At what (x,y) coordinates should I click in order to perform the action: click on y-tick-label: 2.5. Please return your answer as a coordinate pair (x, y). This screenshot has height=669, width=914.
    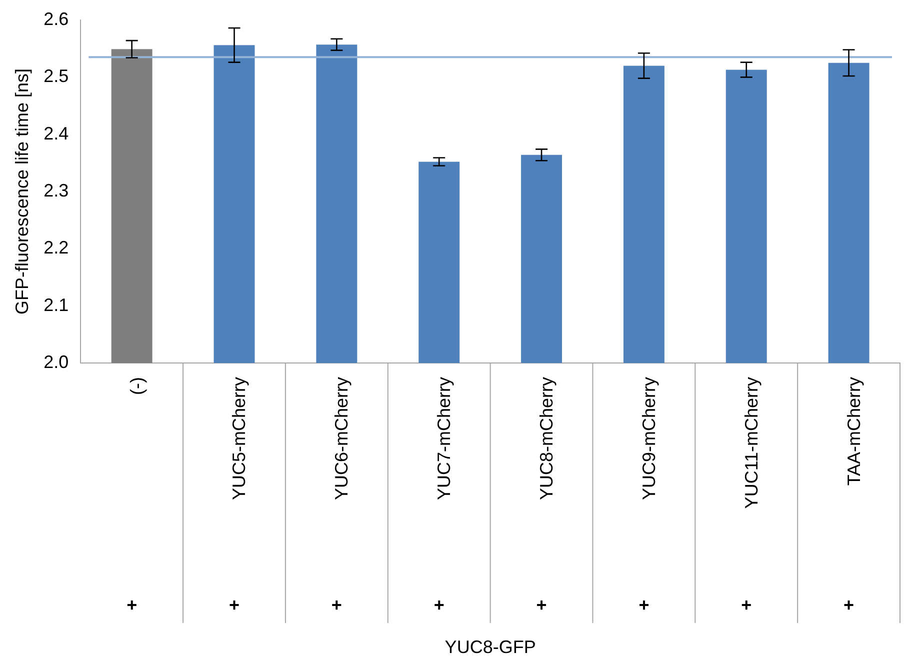
    Looking at the image, I should click on (56, 76).